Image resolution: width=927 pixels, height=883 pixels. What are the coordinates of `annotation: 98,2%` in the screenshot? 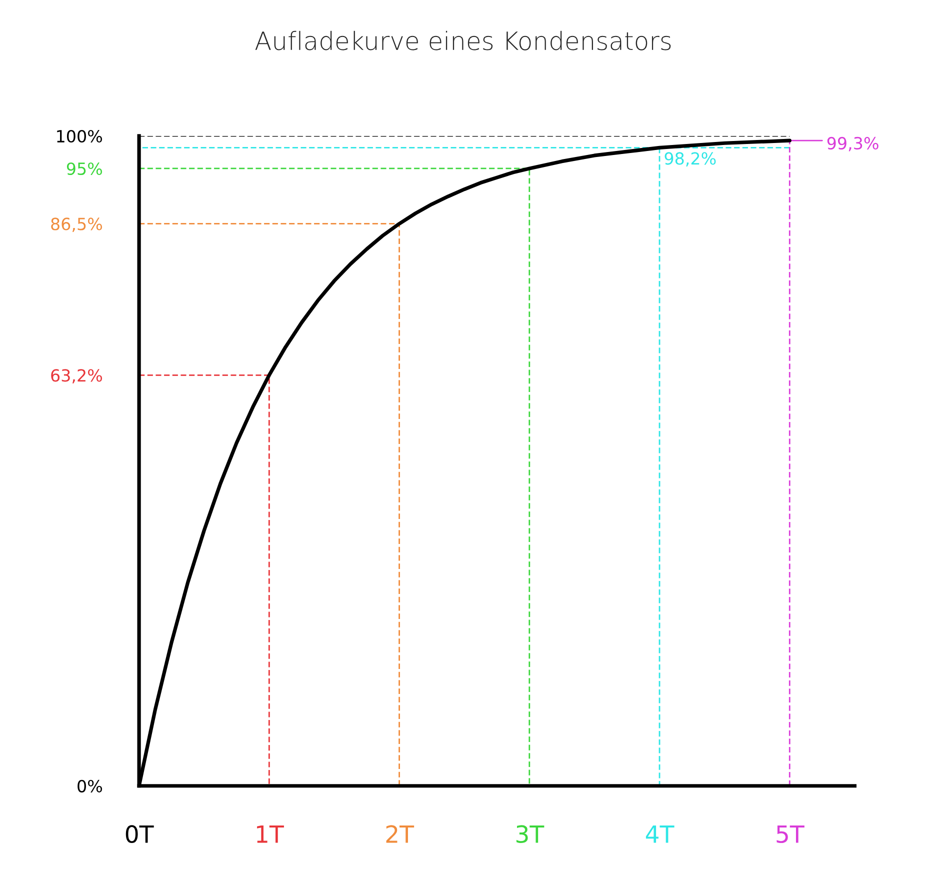 It's located at (690, 159).